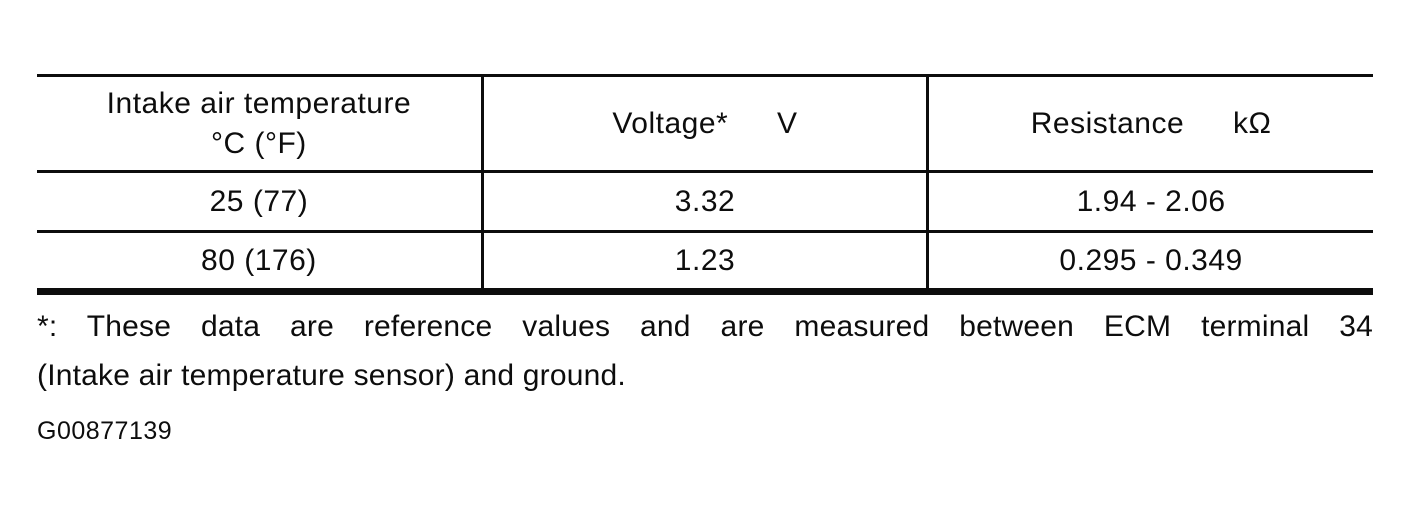 The width and height of the screenshot is (1410, 514). What do you see at coordinates (105, 431) in the screenshot?
I see `figure-code: G00877139` at bounding box center [105, 431].